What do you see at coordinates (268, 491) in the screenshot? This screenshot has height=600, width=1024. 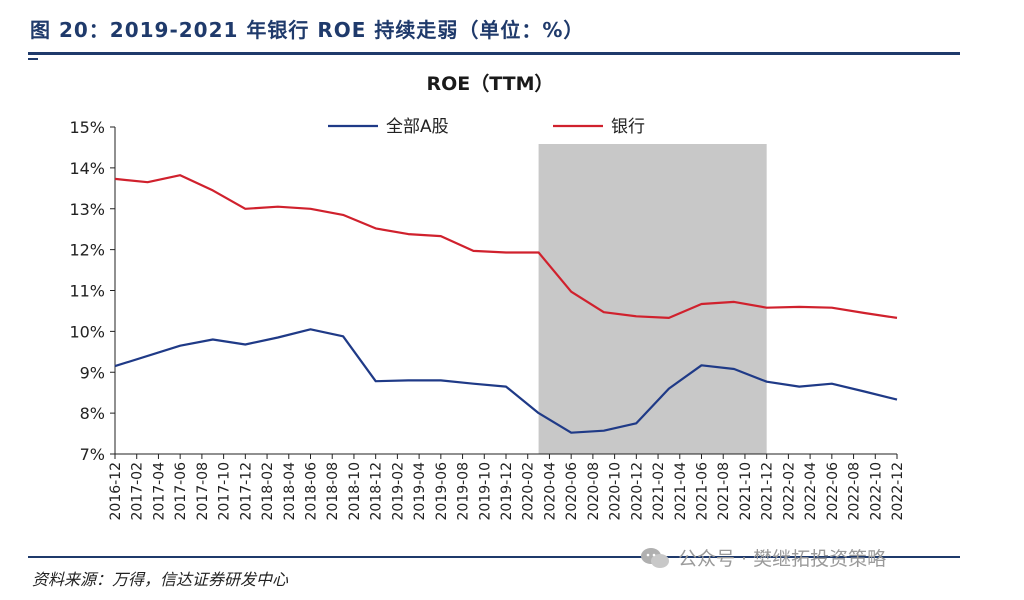 I see `x-tick-label: 2018-02` at bounding box center [268, 491].